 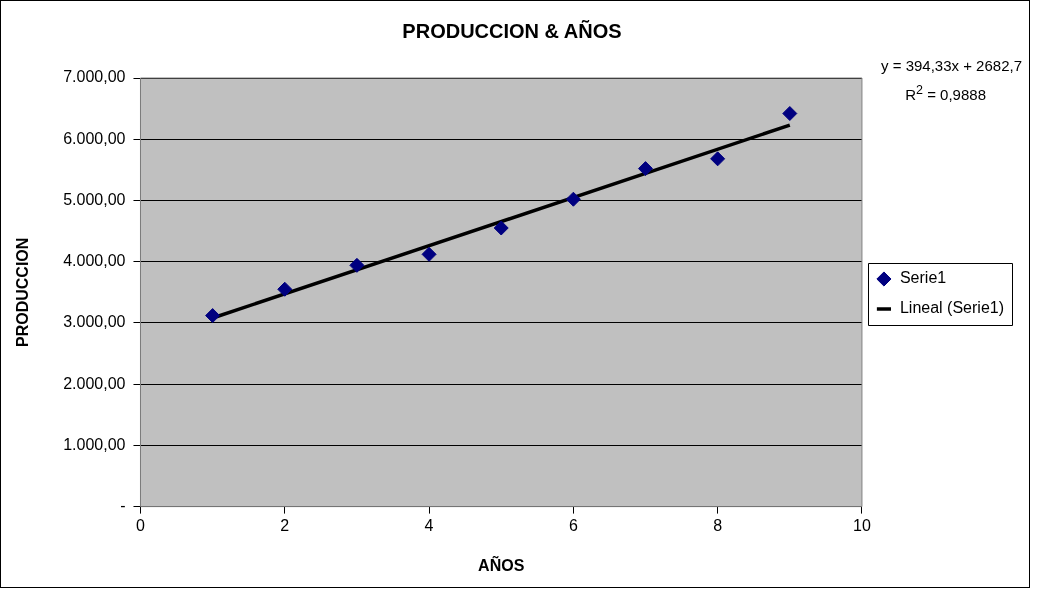 I want to click on x-tick-label: 0, so click(x=141, y=525).